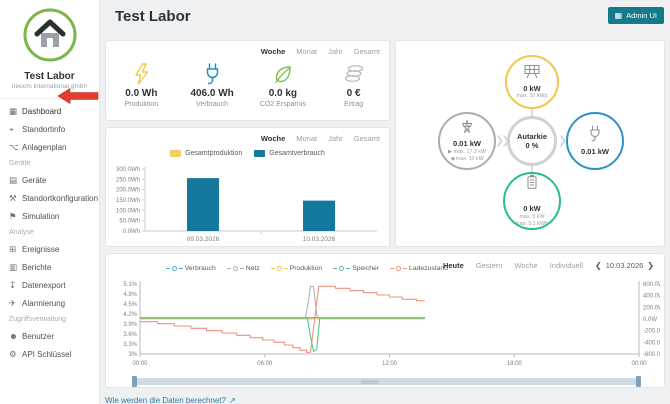  What do you see at coordinates (44, 285) in the screenshot?
I see `sidebar-item-label: Datenexport` at bounding box center [44, 285].